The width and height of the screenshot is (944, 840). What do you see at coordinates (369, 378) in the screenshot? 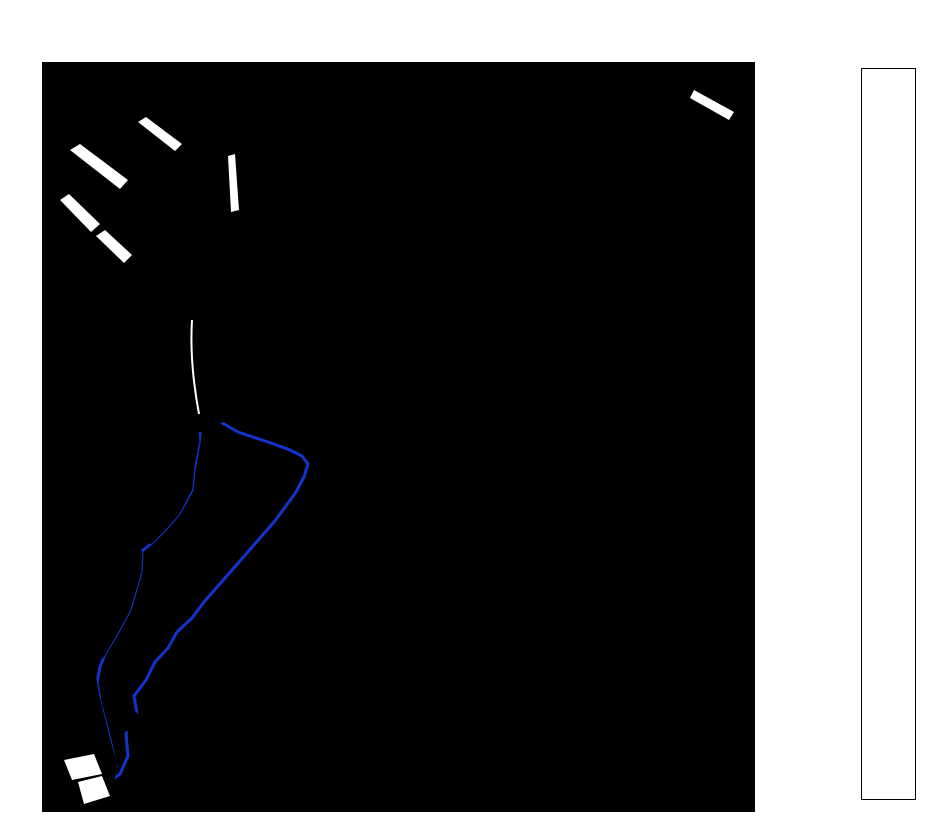
I see `island-marthas-vineyard` at bounding box center [369, 378].